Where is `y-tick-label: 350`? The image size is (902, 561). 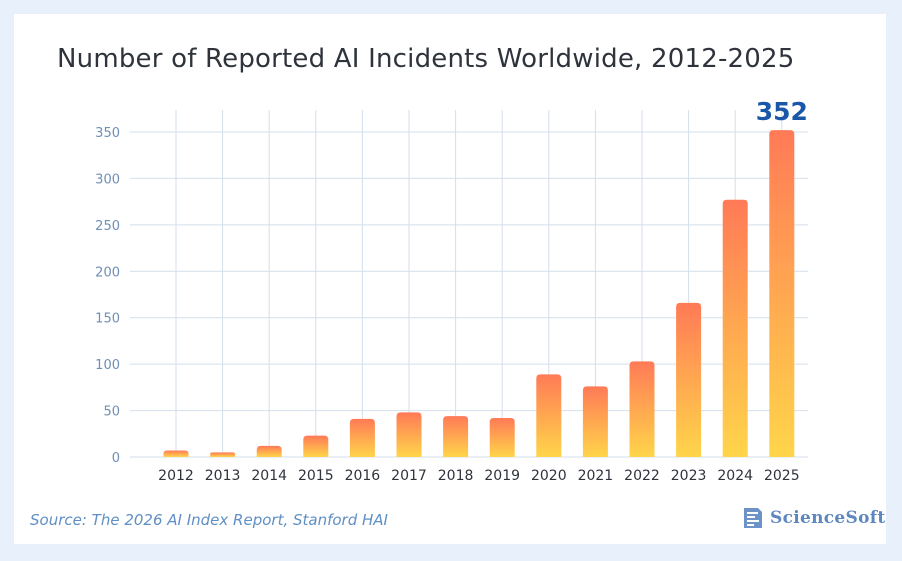
y-tick-label: 350 is located at coordinates (107, 133).